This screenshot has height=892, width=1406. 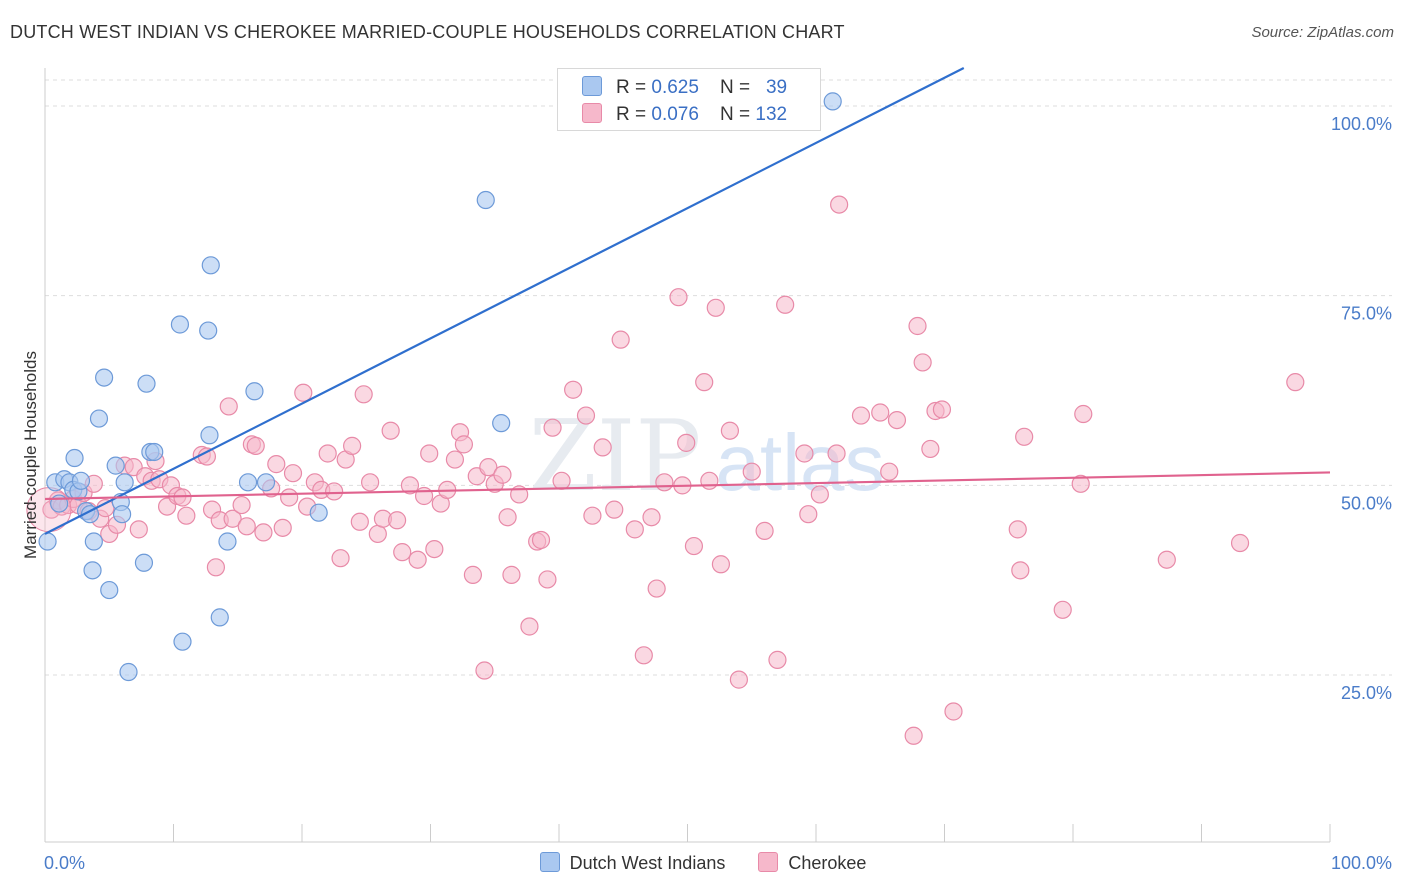 What do you see at coordinates (615, 457) in the screenshot?
I see `watermark-zip: ZIP` at bounding box center [615, 457].